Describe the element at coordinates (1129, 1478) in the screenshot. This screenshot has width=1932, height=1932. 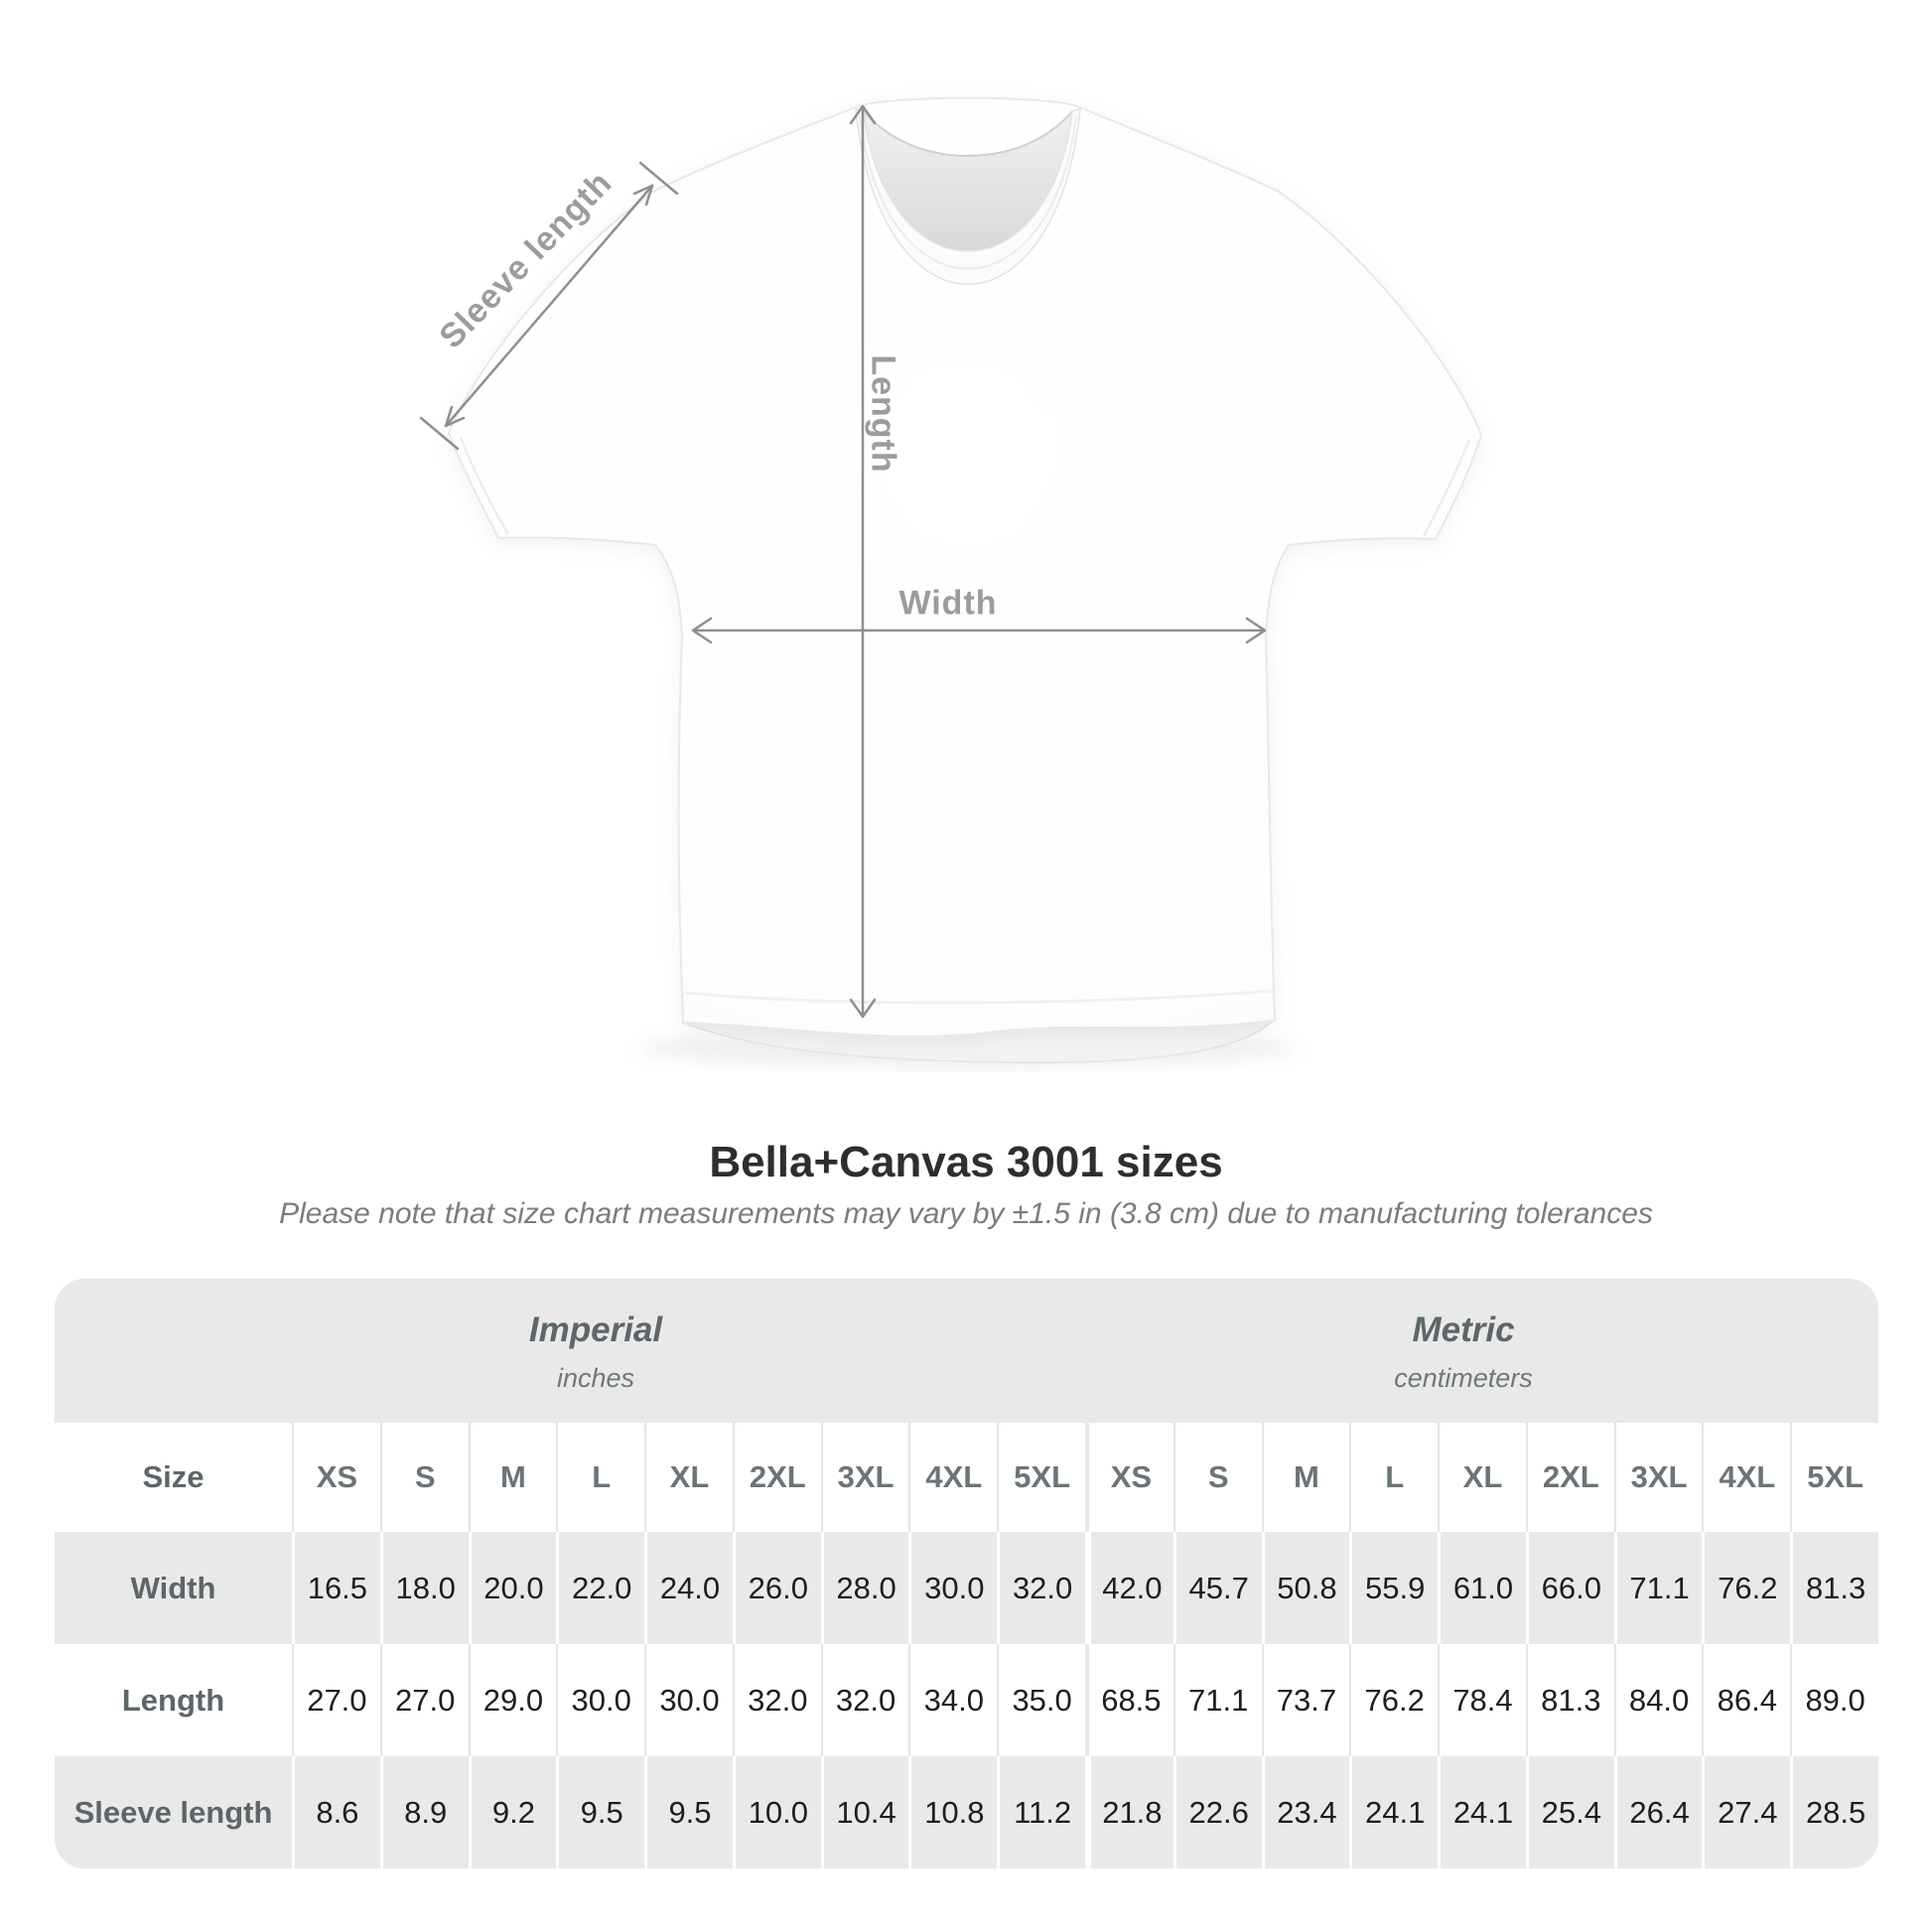
I see `size-header-metric-0: XS` at that location.